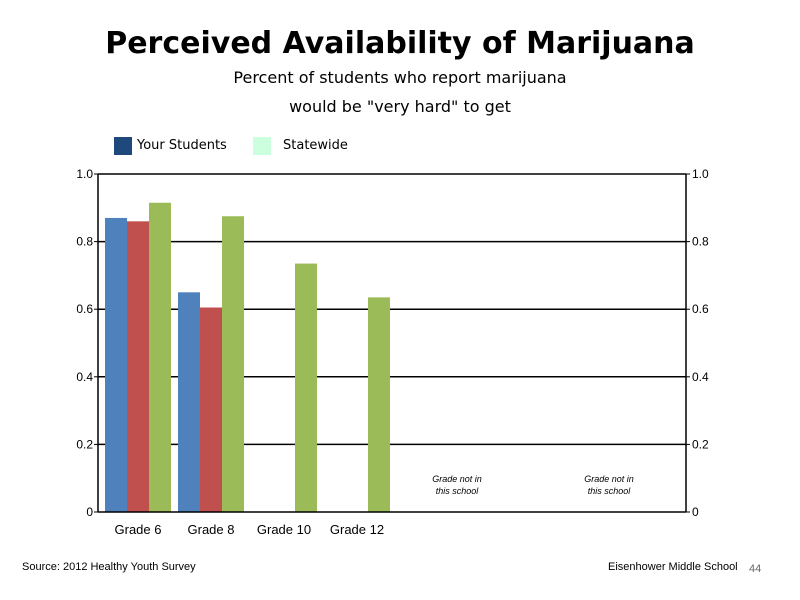 The width and height of the screenshot is (800, 600). I want to click on y-tick-label-right: 1.0, so click(700, 174).